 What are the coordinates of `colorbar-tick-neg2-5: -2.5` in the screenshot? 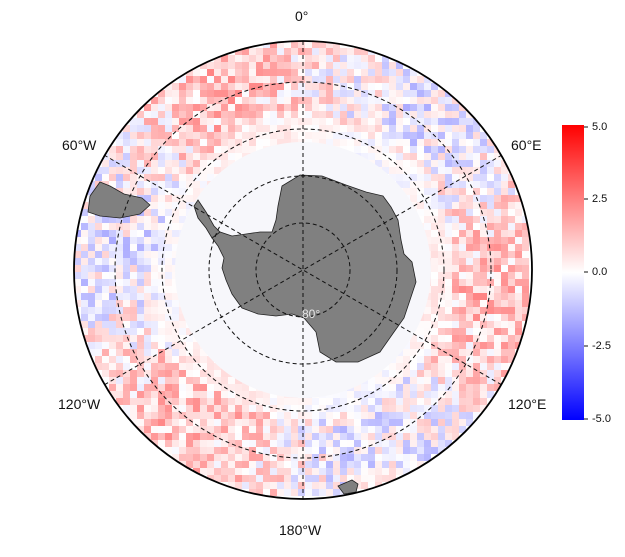 It's located at (601, 346).